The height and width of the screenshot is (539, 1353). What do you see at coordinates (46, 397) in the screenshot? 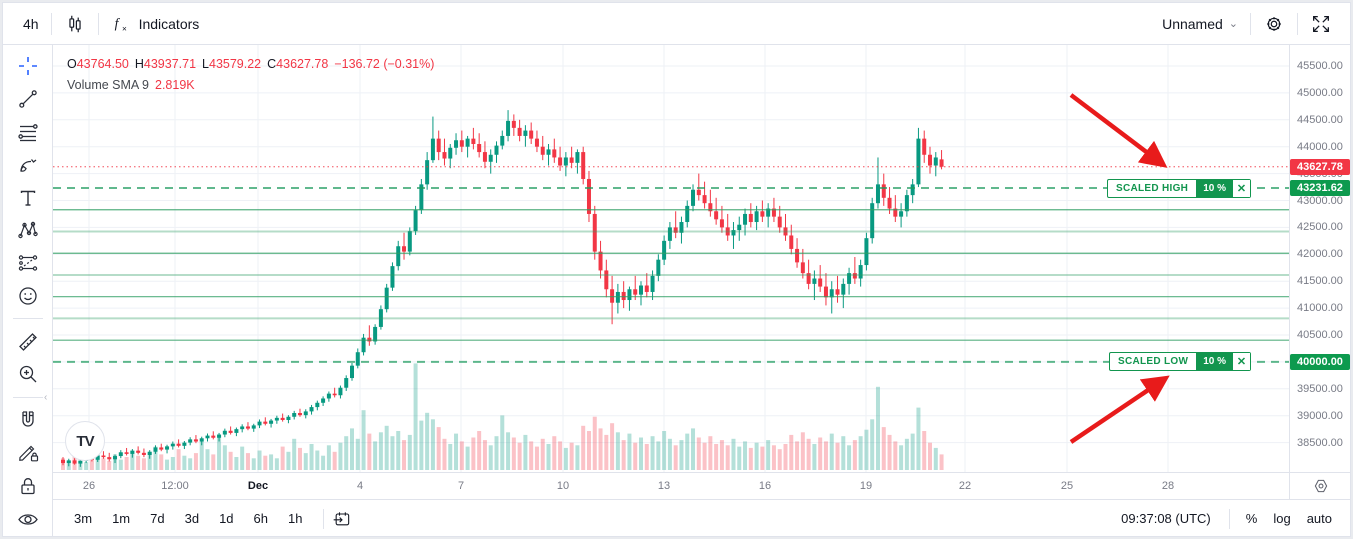
I see `sidebar-collapse-handle: ‹` at bounding box center [46, 397].